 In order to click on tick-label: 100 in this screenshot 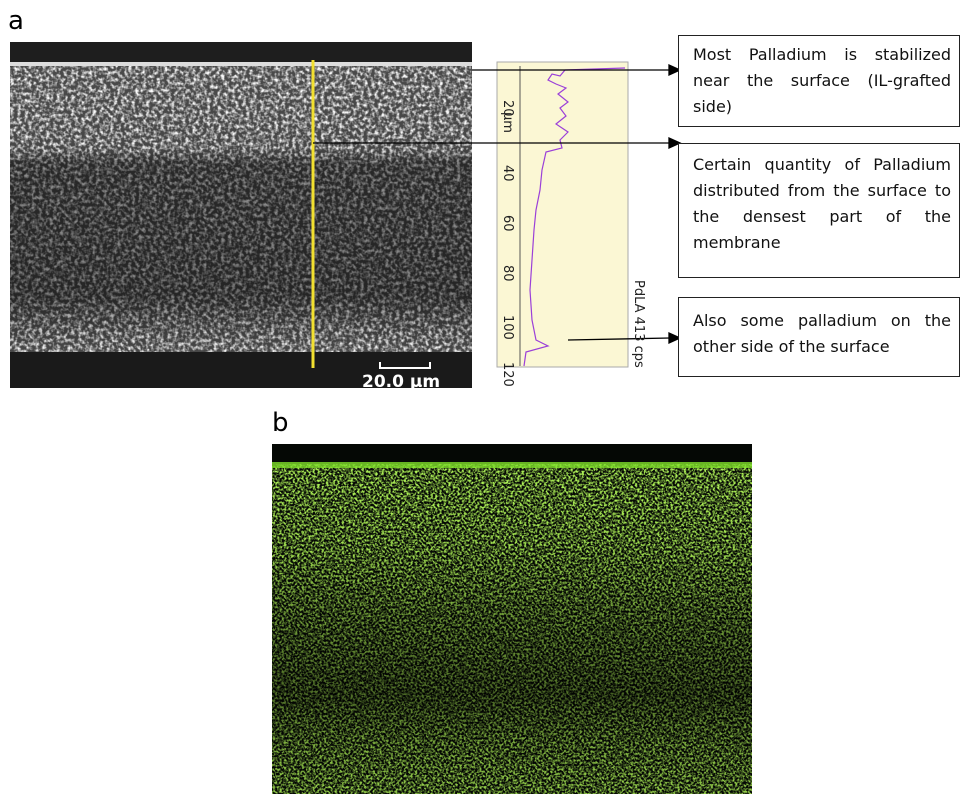, I will do `click(507, 327)`.